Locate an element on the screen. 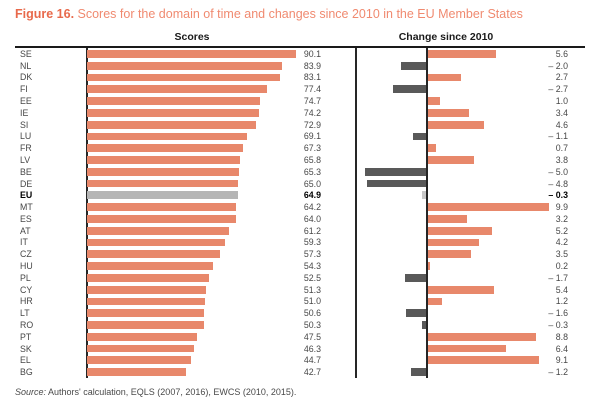 Image resolution: width=600 pixels, height=415 pixels. score-value: 46.3 is located at coordinates (312, 348).